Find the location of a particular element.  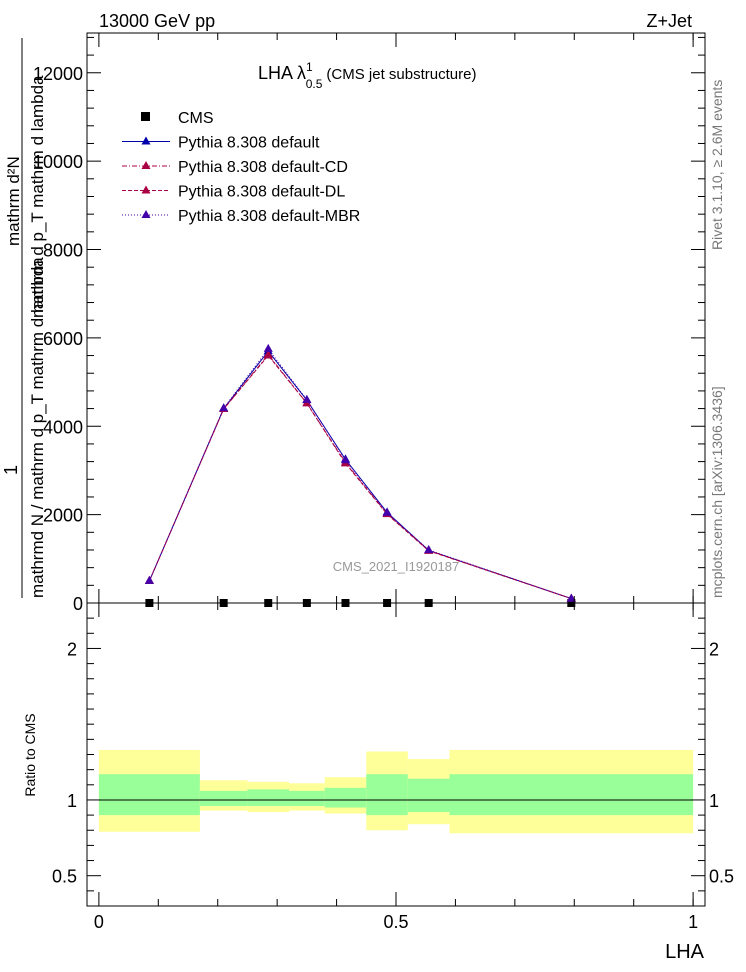

legend-label: Pythia 8.308 default-MBR is located at coordinates (269, 216).